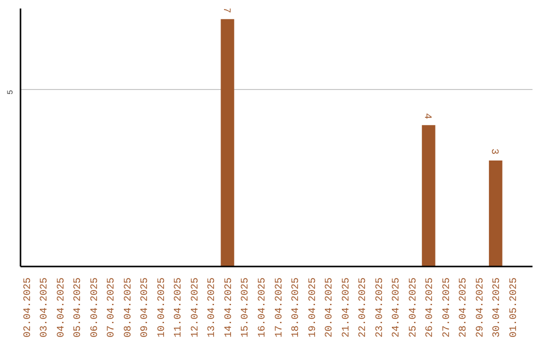  I want to click on x-tick-label: 15.04.2025, so click(246, 307).